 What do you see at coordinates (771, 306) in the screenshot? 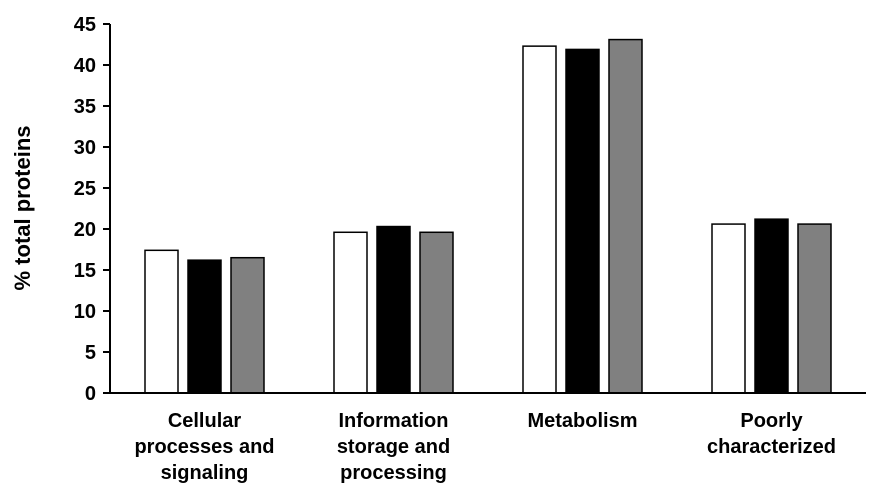
I see `bar-series2-cat4` at bounding box center [771, 306].